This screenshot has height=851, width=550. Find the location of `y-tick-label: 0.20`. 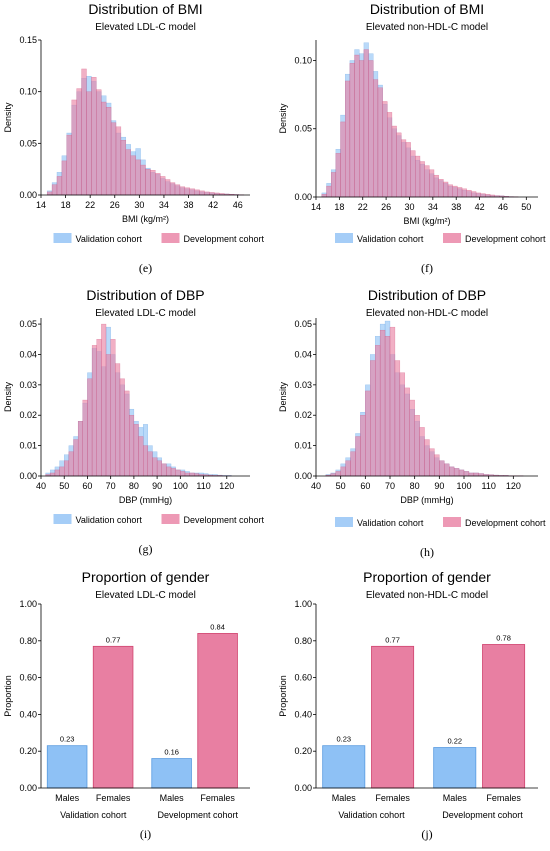

y-tick-label: 0.20 is located at coordinates (303, 751).